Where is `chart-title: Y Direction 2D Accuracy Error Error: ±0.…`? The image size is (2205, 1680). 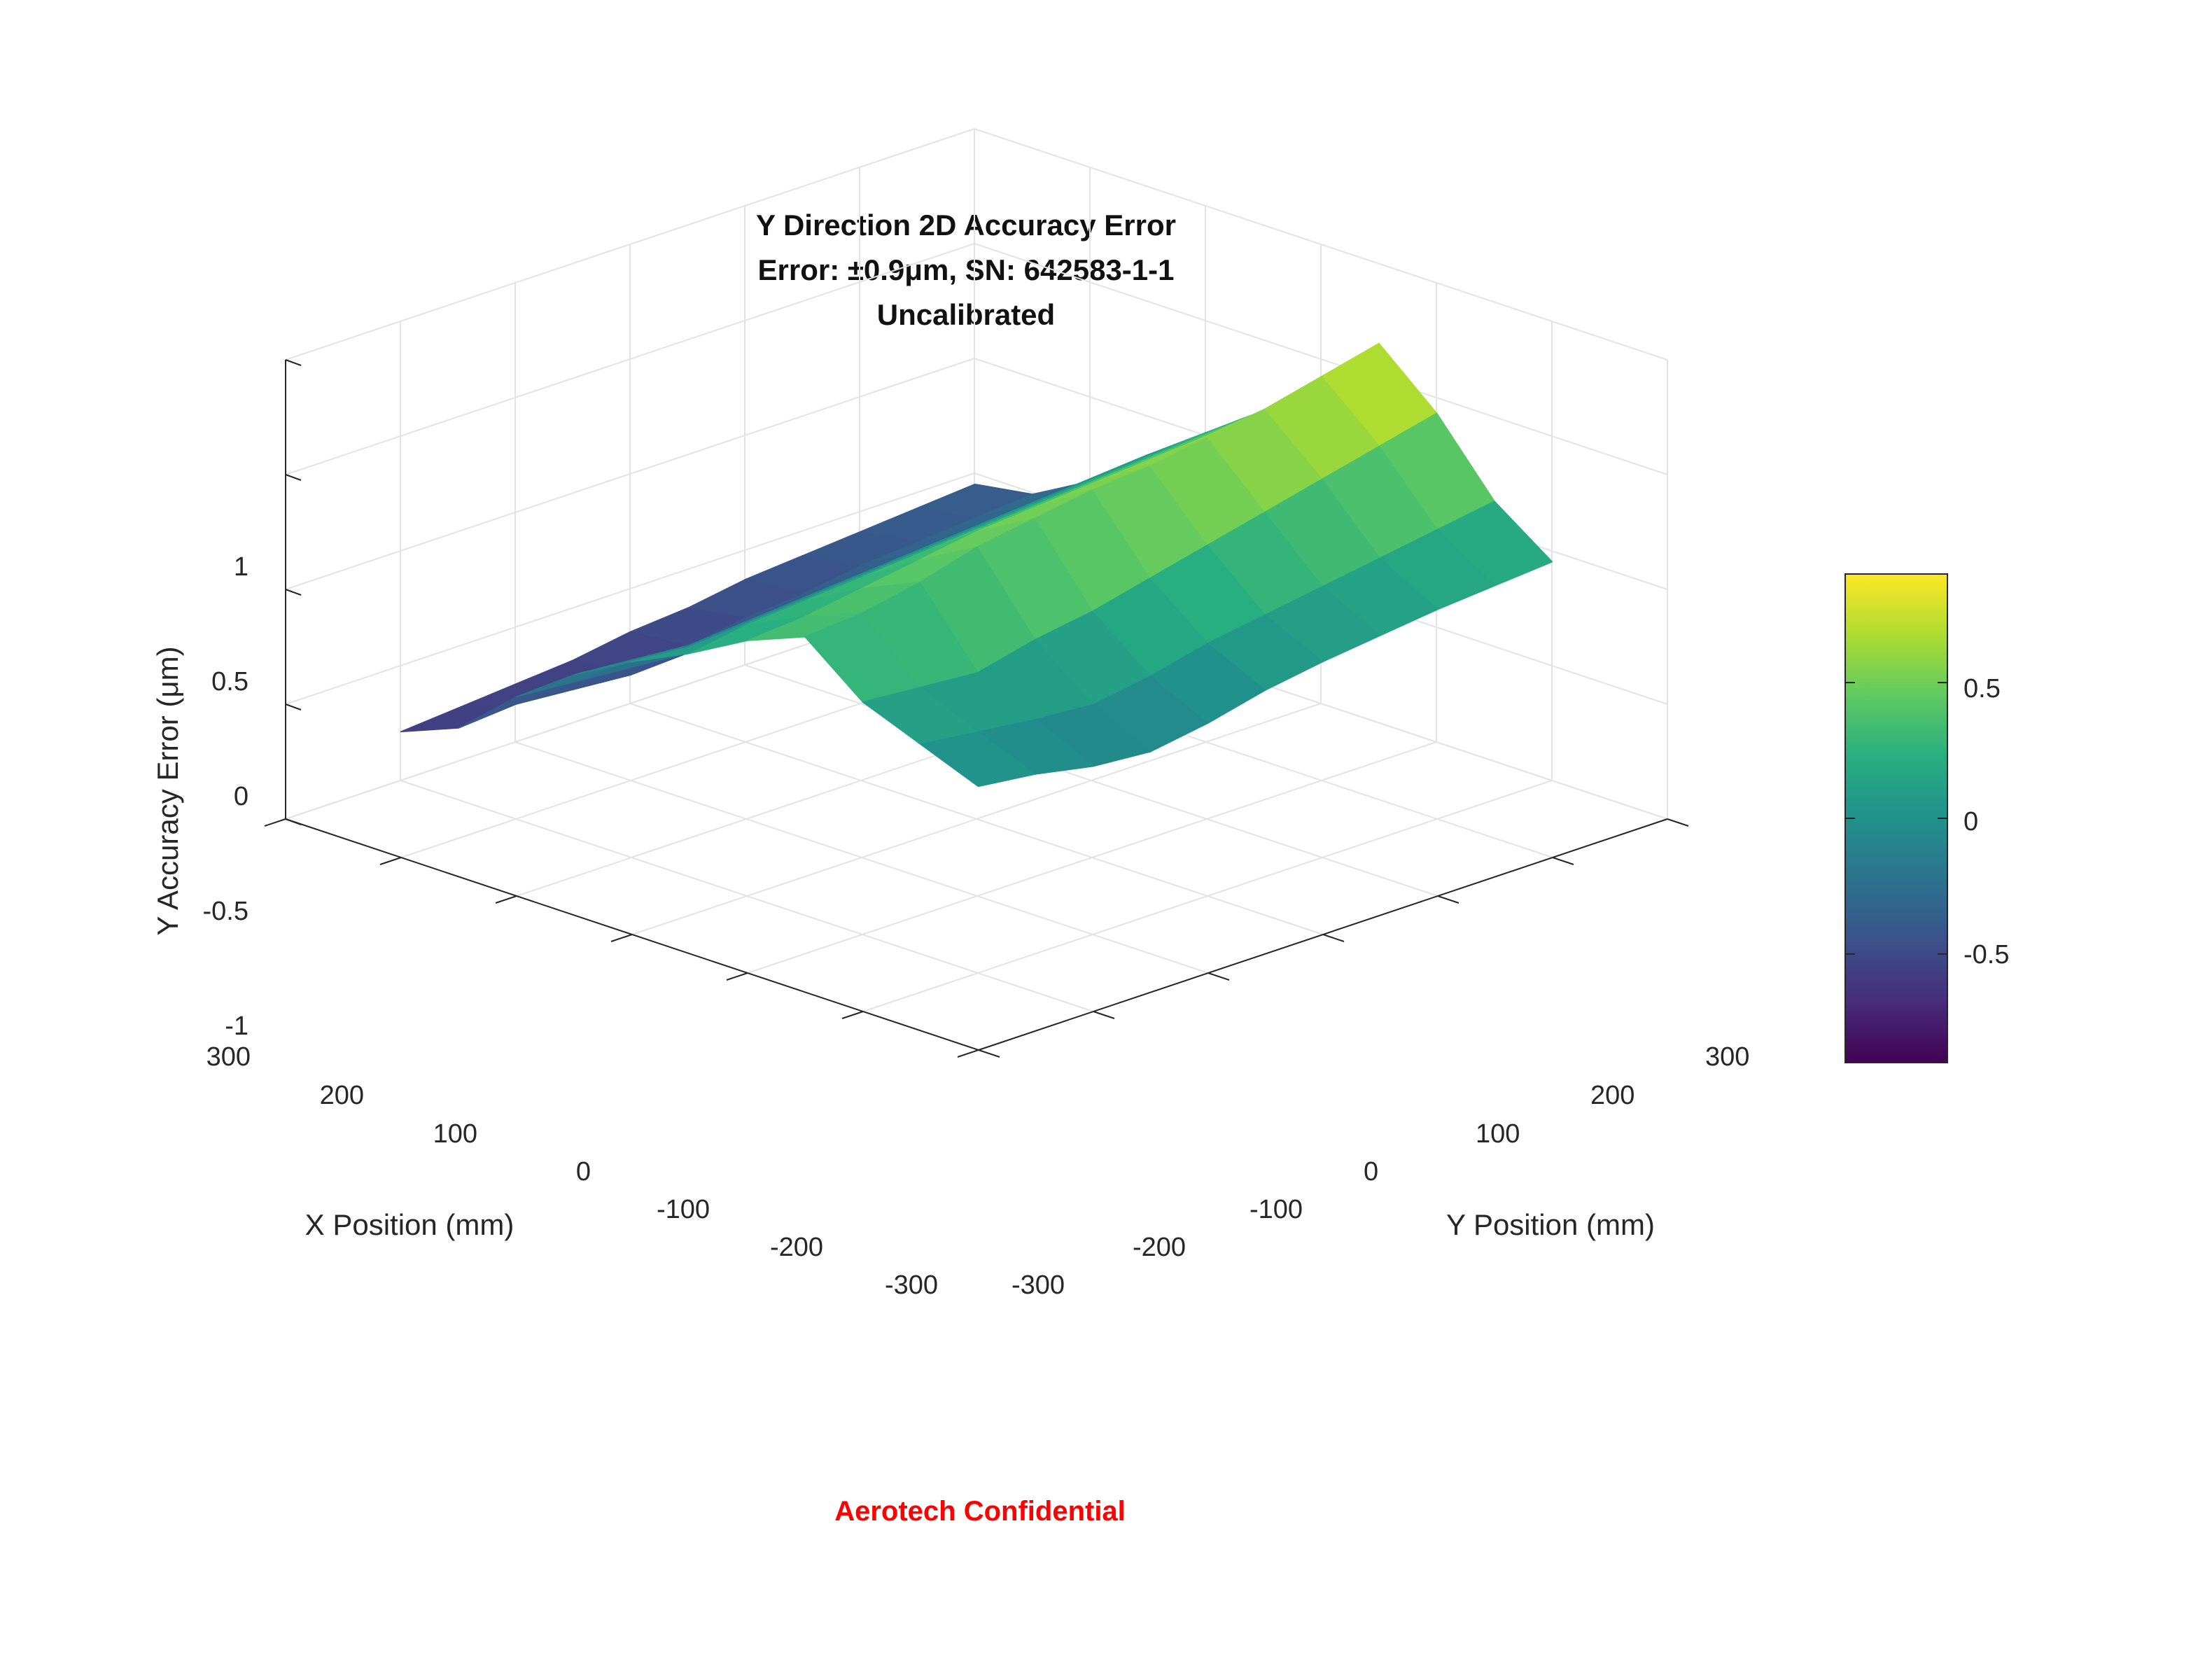 chart-title: Y Direction 2D Accuracy Error Error: ±0.… is located at coordinates (966, 270).